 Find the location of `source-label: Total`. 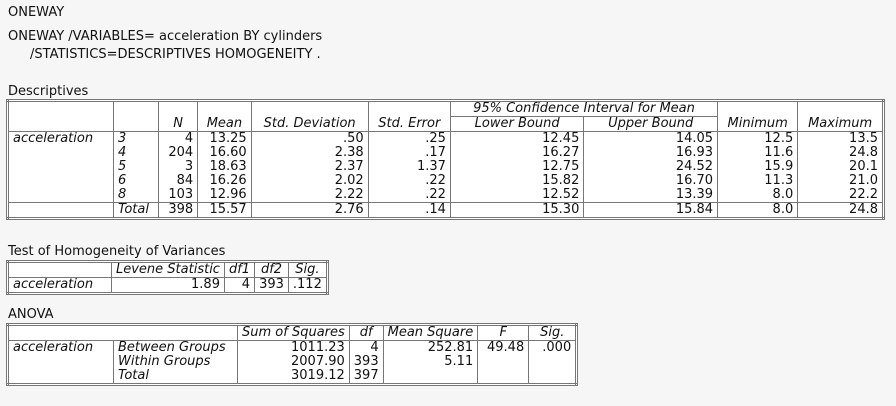

source-label: Total is located at coordinates (133, 375).